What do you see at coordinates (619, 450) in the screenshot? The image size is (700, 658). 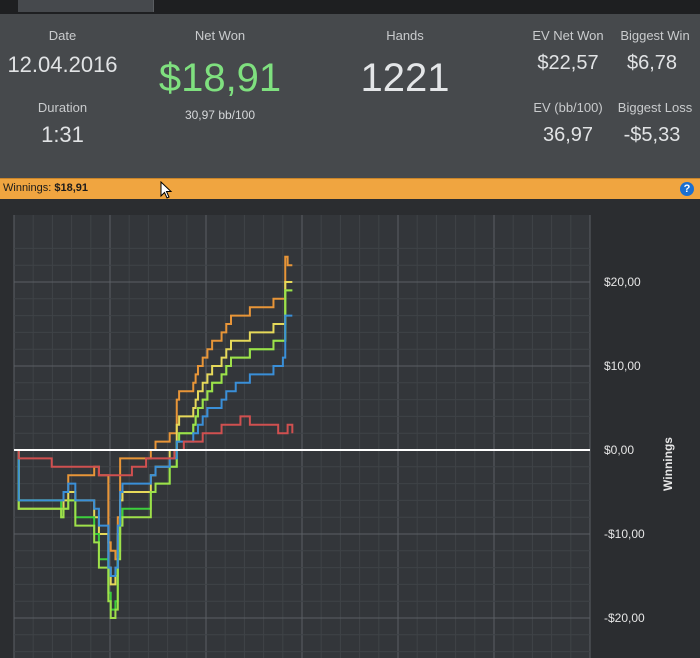 I see `y-tick-label: $0,00` at bounding box center [619, 450].